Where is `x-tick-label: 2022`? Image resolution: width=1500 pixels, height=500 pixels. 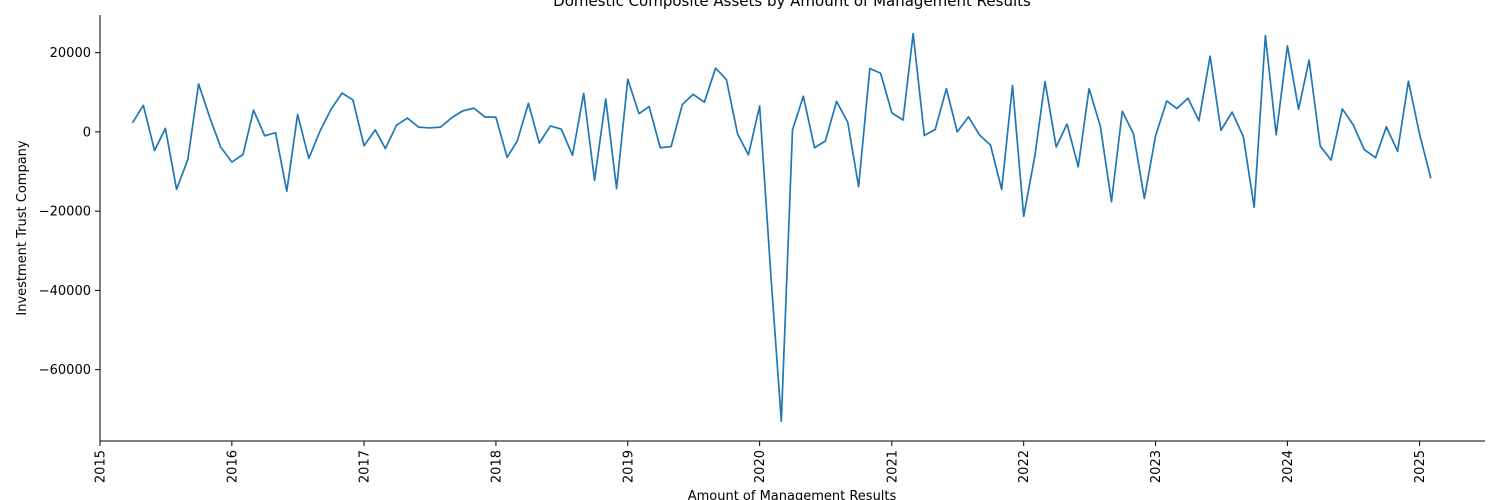 x-tick-label: 2022 is located at coordinates (1024, 466).